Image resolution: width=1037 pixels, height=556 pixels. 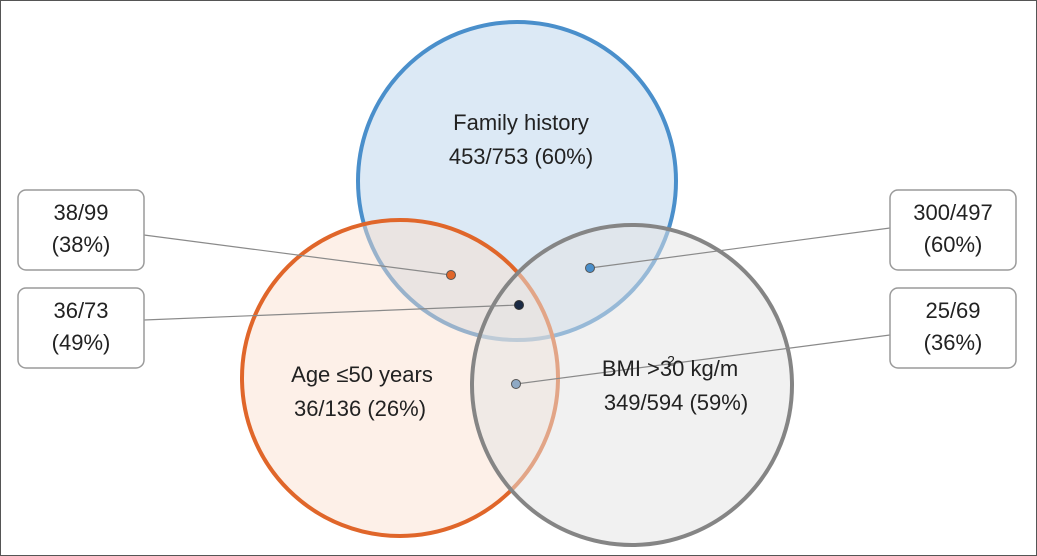 I want to click on set-label: BMI >30 kg/m, so click(x=670, y=368).